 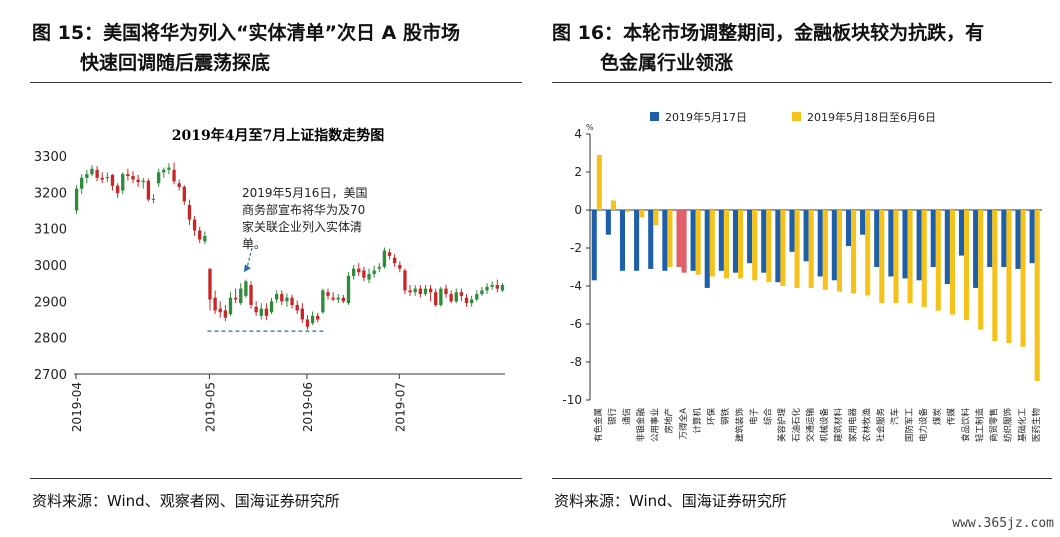 What do you see at coordinates (50, 193) in the screenshot?
I see `y-tick-label: 3200` at bounding box center [50, 193].